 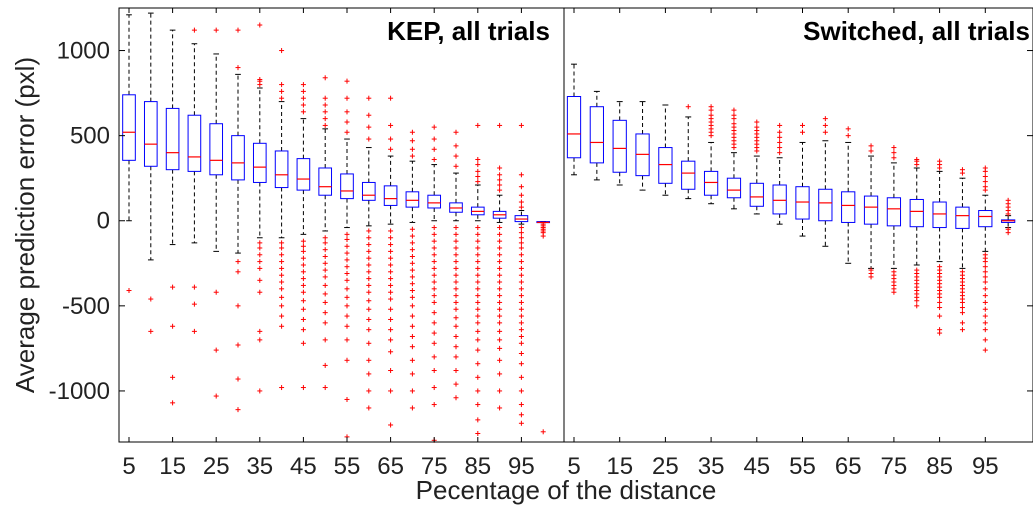 I want to click on x-tick-label: 55, so click(x=802, y=466).